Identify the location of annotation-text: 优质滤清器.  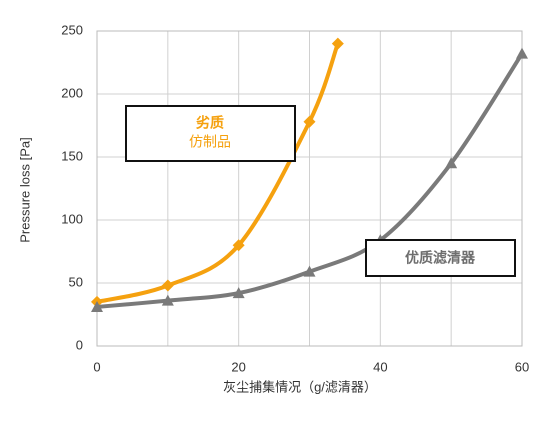
(440, 258).